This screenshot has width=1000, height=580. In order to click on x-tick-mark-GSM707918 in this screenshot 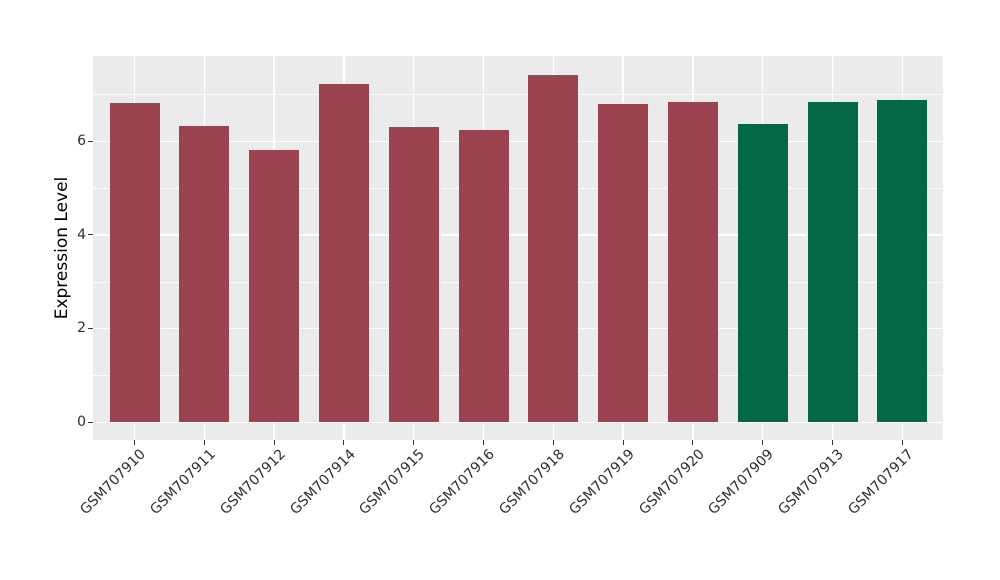, I will do `click(553, 442)`.